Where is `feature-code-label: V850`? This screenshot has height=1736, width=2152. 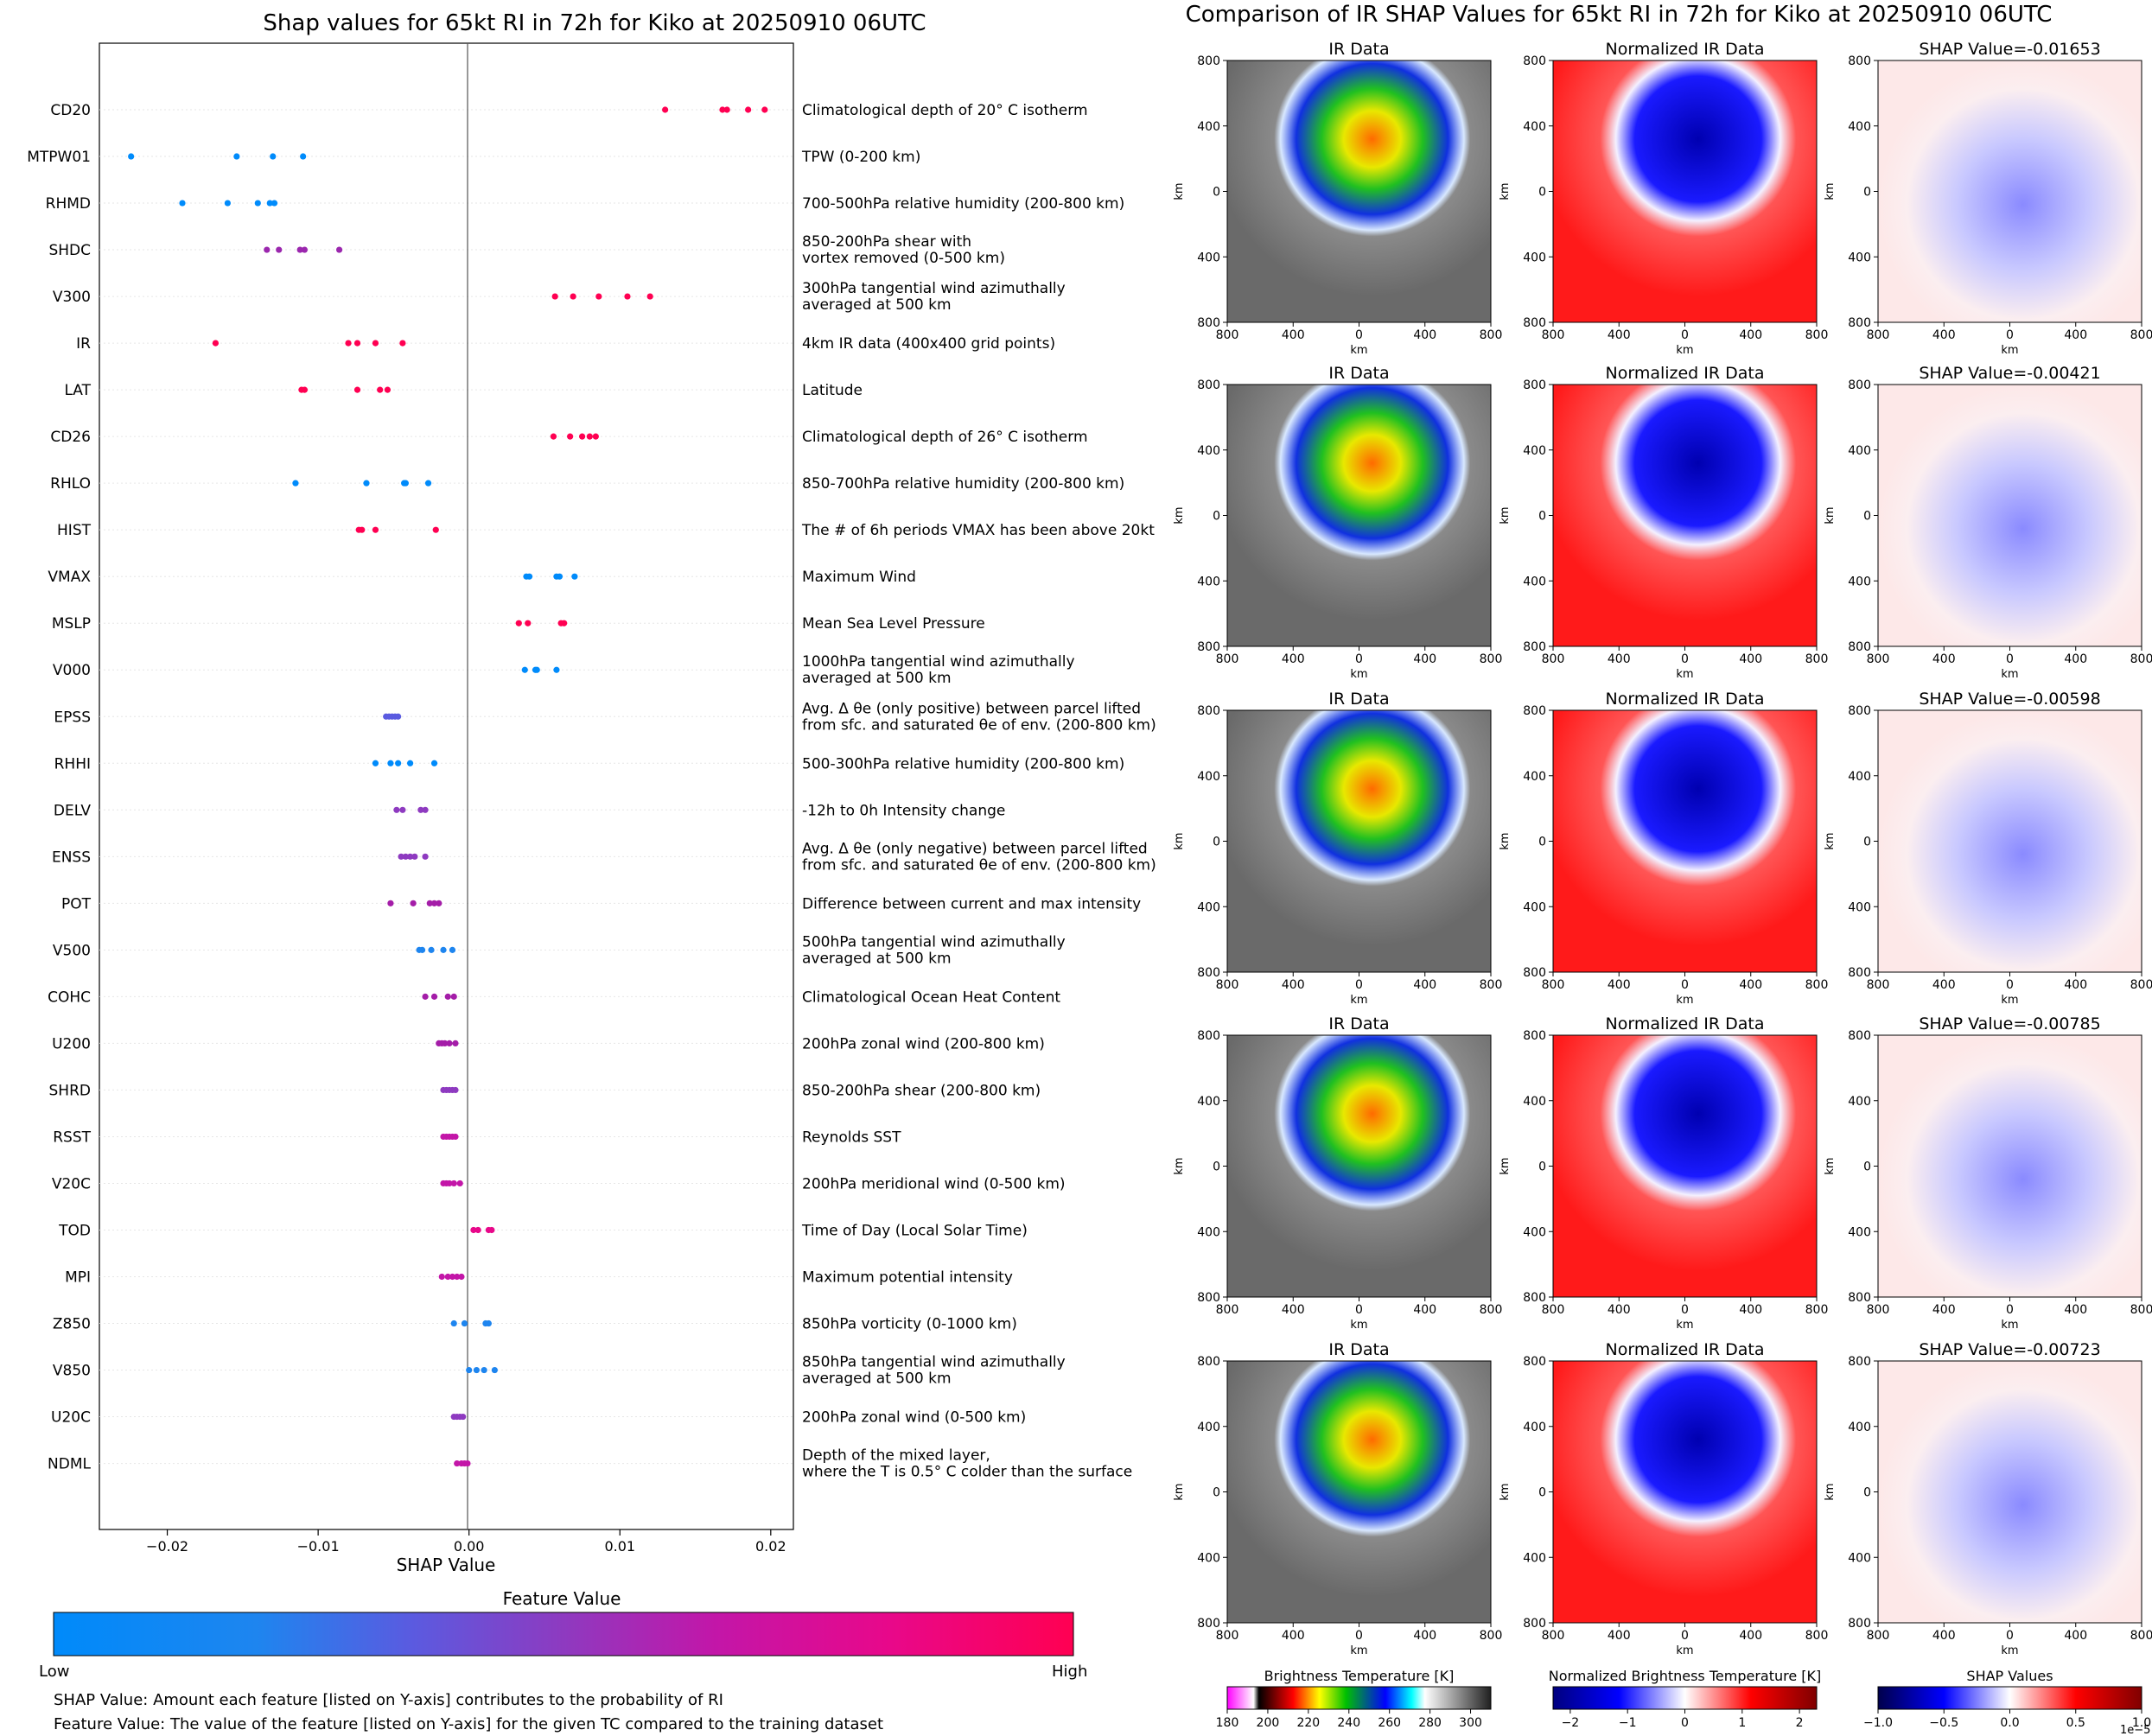
feature-code-label: V850 is located at coordinates (72, 1371).